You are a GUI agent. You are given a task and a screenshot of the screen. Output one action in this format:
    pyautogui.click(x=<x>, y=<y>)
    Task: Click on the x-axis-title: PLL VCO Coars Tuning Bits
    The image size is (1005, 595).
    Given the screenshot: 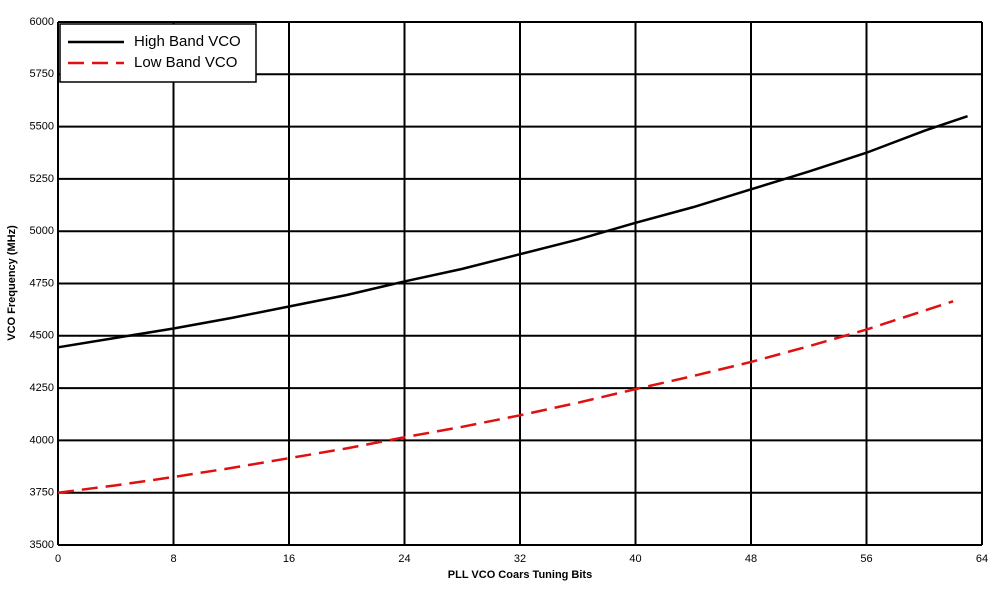 What is the action you would take?
    pyautogui.click(x=520, y=575)
    